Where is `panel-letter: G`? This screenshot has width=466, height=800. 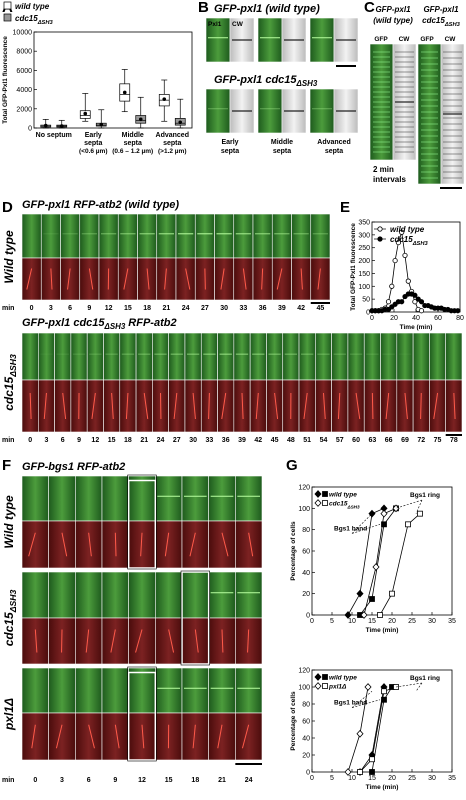 panel-letter: G is located at coordinates (292, 465).